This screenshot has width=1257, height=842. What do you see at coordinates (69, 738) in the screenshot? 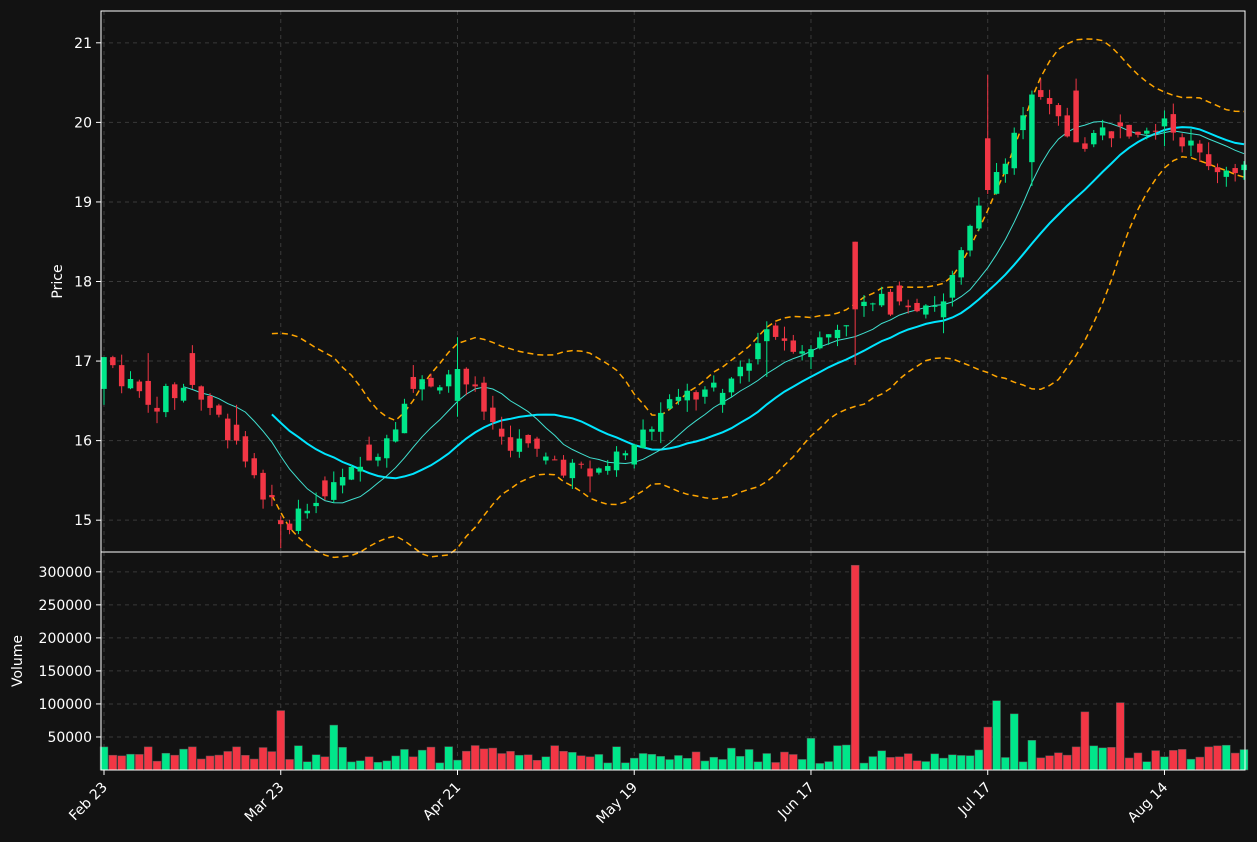
I see `volume-tick-label: 50000` at bounding box center [69, 738].